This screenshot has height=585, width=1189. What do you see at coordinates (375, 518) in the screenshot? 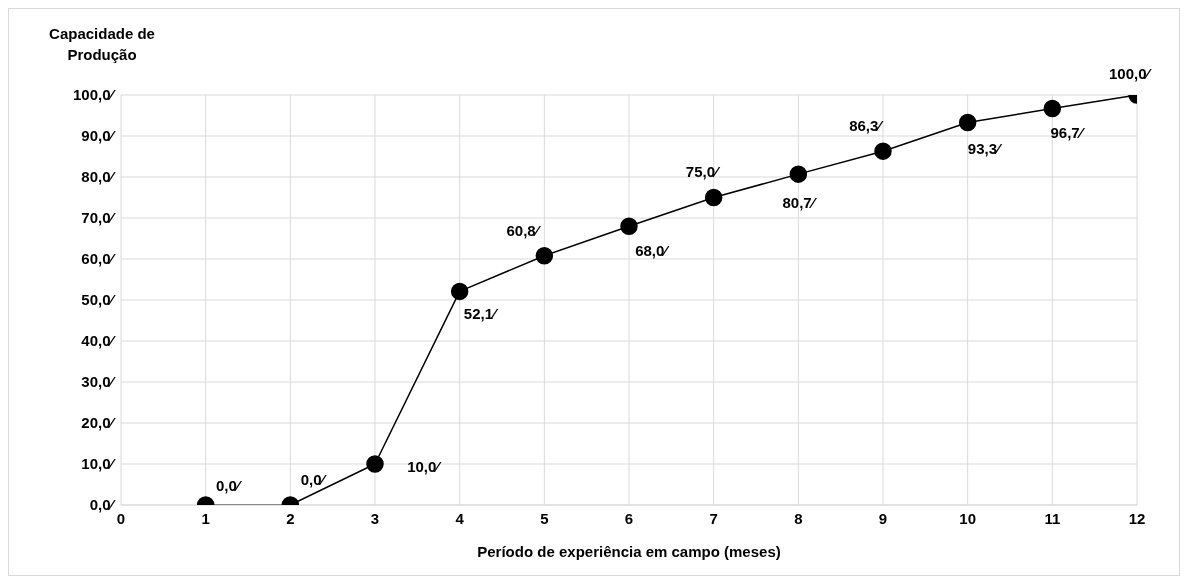
I see `x-tick-label: 3` at bounding box center [375, 518].